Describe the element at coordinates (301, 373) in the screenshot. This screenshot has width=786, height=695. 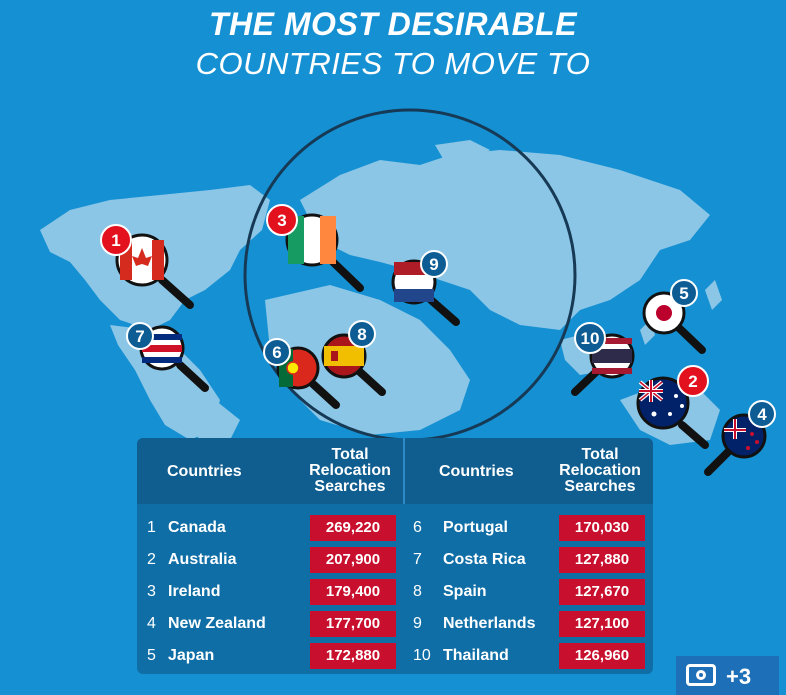
I see `pin-portugal: 6` at that location.